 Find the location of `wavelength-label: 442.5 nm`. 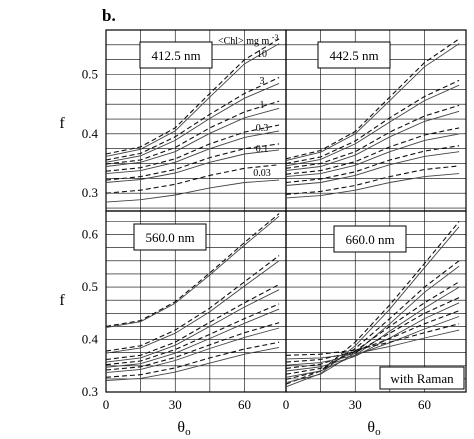

wavelength-label: 442.5 nm is located at coordinates (353, 55).